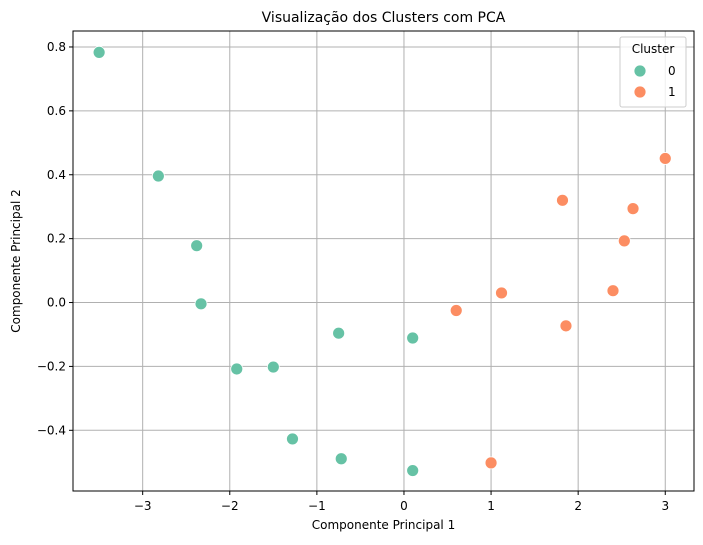 The height and width of the screenshot is (545, 703). Describe the element at coordinates (404, 506) in the screenshot. I see `x-tick-label: 0` at that location.